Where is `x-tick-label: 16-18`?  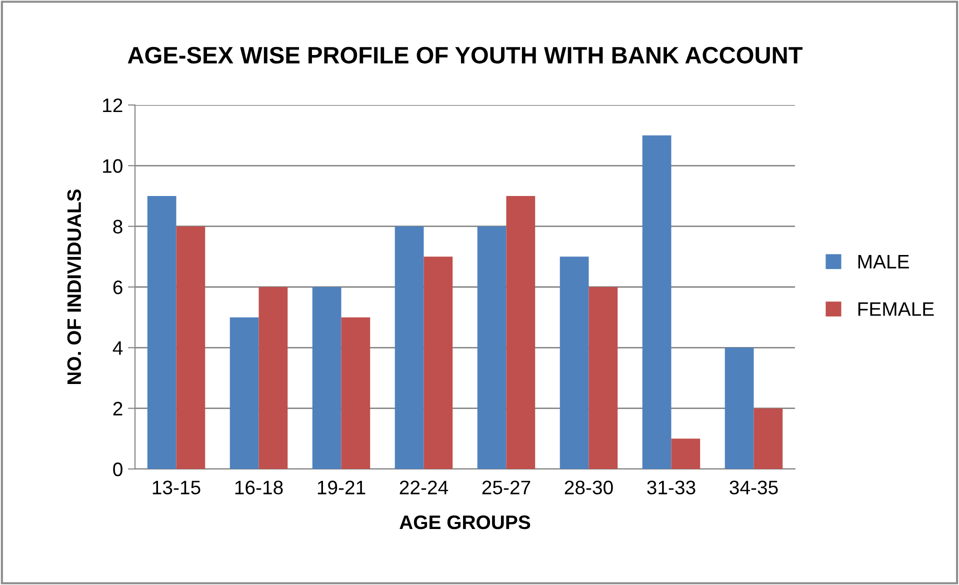
x-tick-label: 16-18 is located at coordinates (259, 487).